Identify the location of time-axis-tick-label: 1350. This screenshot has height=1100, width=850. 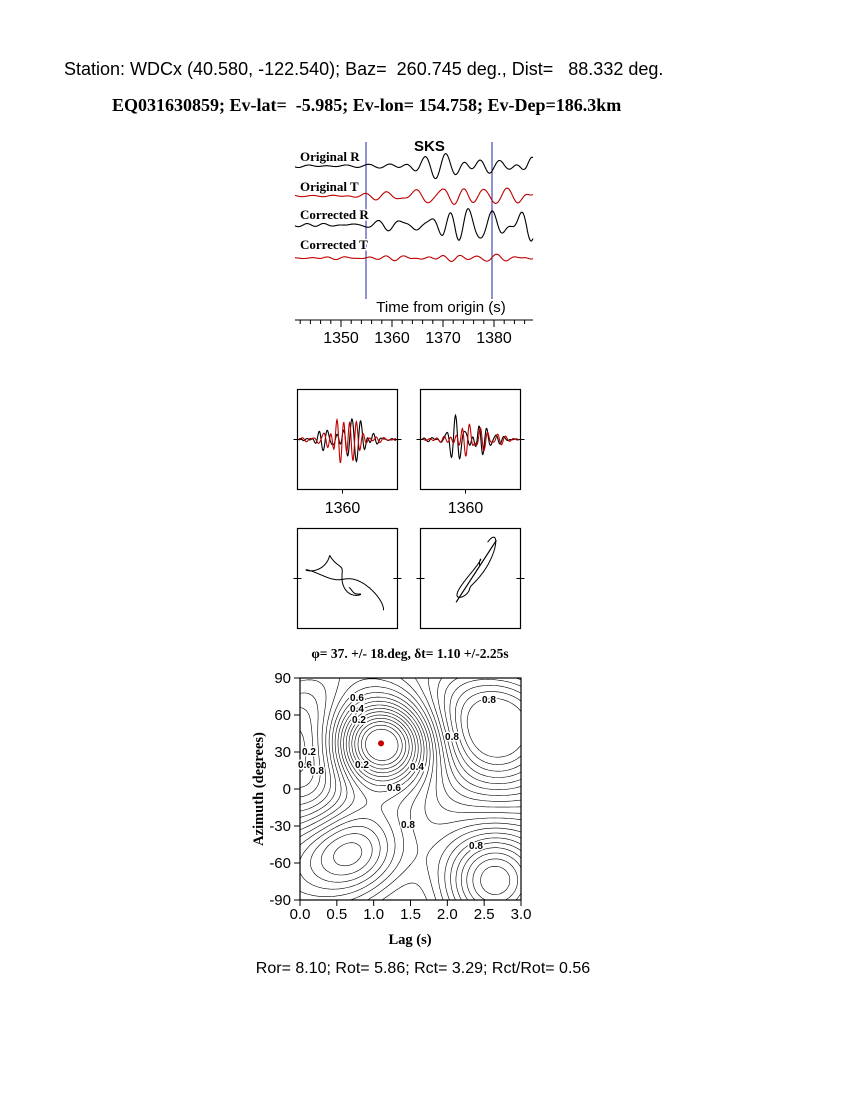
(341, 338).